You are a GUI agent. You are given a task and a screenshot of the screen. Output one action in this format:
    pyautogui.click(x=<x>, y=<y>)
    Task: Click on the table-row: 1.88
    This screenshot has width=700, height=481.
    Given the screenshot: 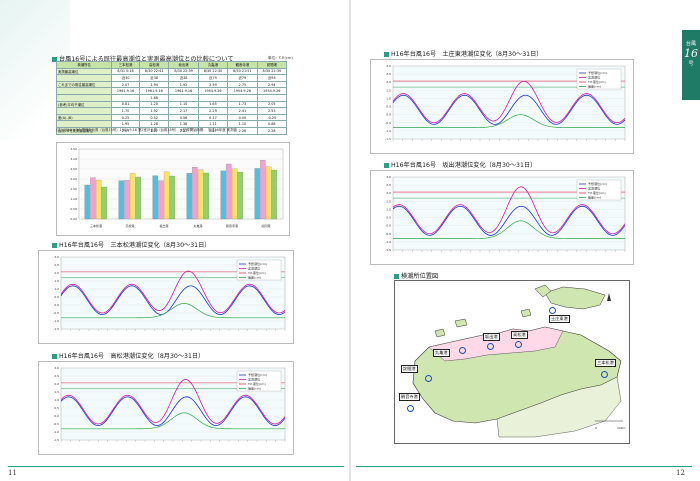 What is the action you would take?
    pyautogui.click(x=171, y=97)
    